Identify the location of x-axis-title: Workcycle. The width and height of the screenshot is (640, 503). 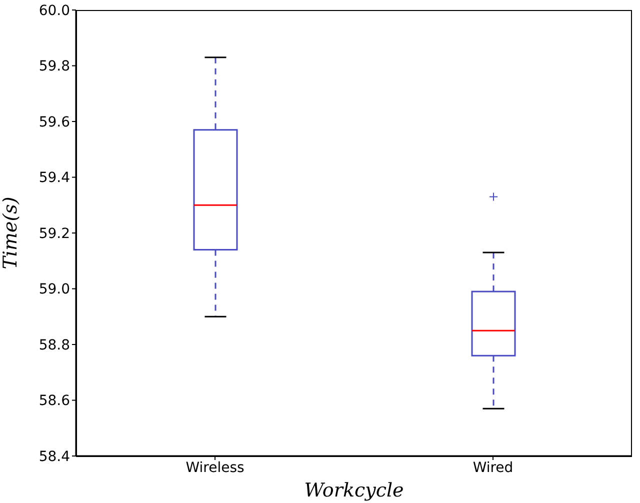
(354, 490).